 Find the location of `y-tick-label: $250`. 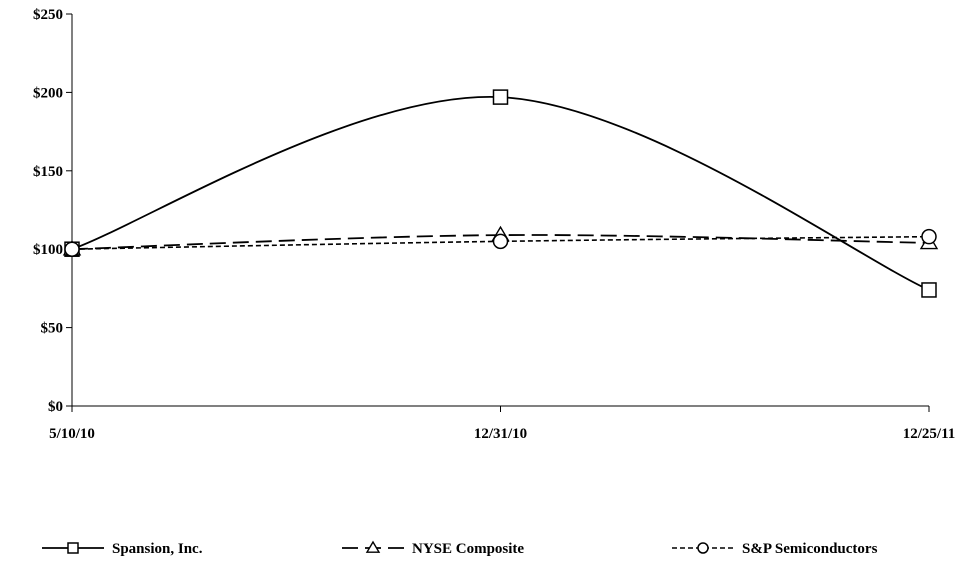

y-tick-label: $250 is located at coordinates (48, 15).